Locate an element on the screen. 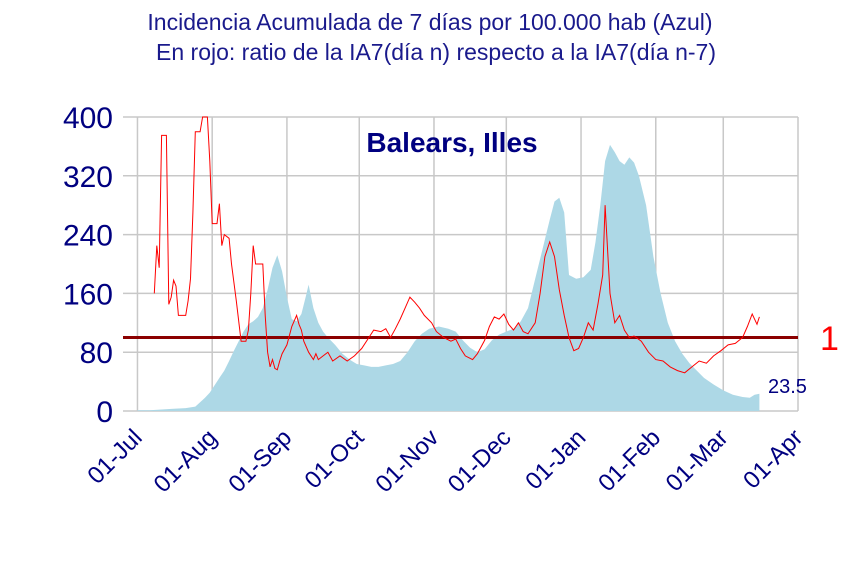 The image size is (864, 576). reference-line-label: 1 is located at coordinates (829, 339).